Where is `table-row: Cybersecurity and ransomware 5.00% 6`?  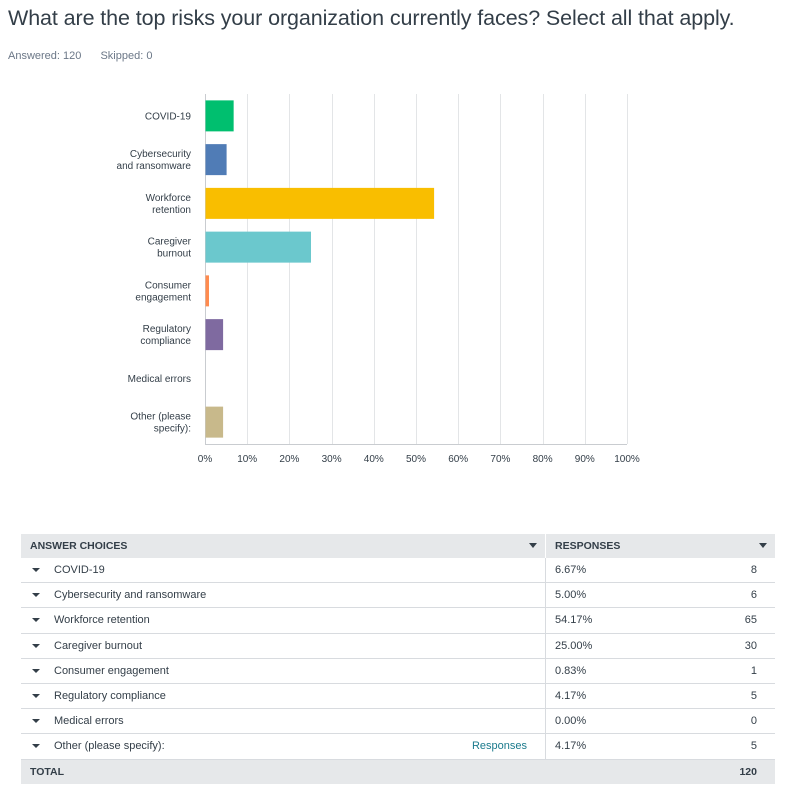 table-row: Cybersecurity and ransomware 5.00% 6 is located at coordinates (398, 596).